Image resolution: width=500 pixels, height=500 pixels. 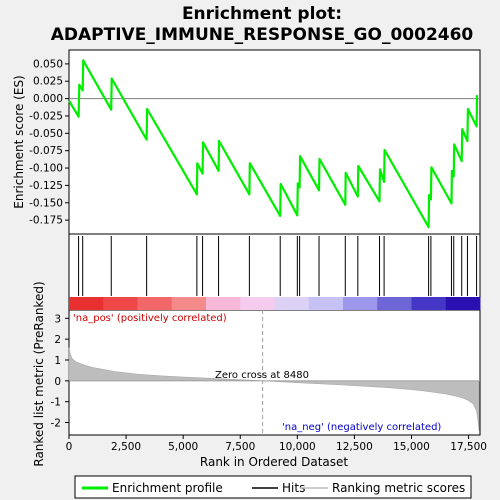 What do you see at coordinates (297, 447) in the screenshot?
I see `x-tick-label-4: 10,000` at bounding box center [297, 447].